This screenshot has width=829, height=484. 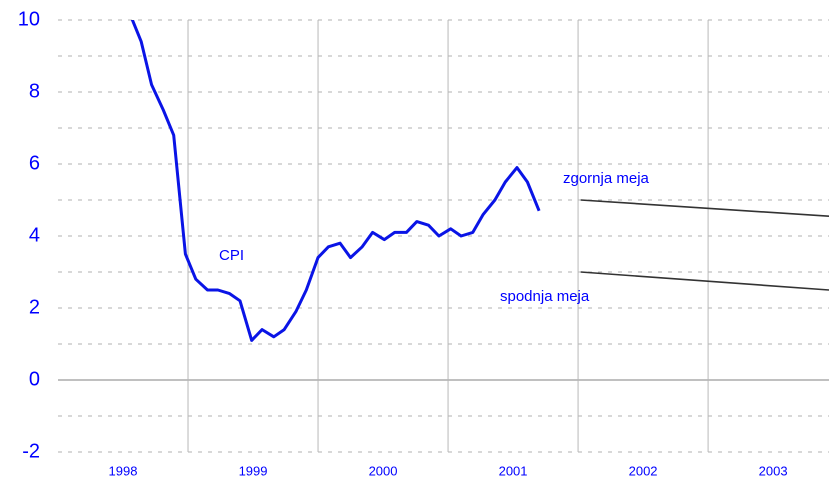 What do you see at coordinates (31, 451) in the screenshot?
I see `y-tick-label: -2` at bounding box center [31, 451].